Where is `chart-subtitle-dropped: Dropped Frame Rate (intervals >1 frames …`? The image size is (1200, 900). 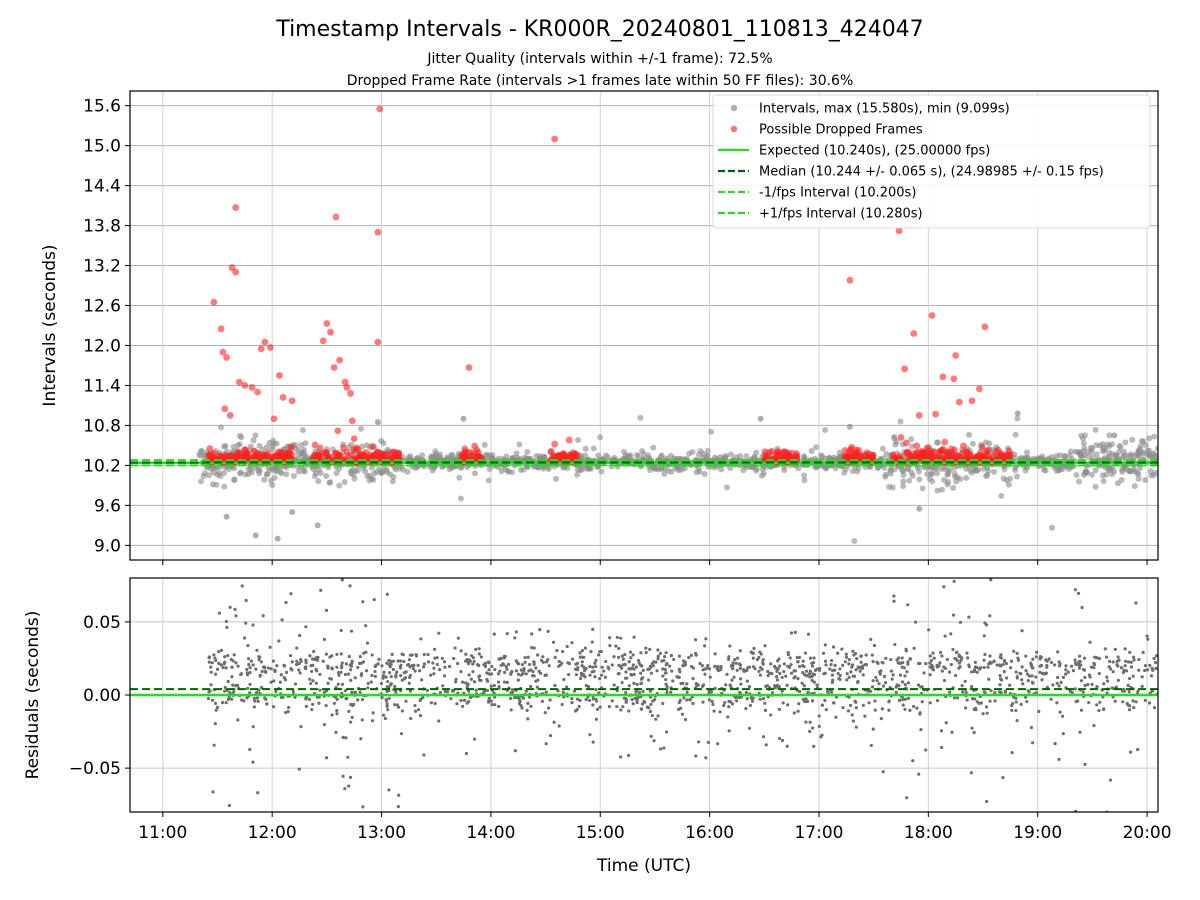 chart-subtitle-dropped: Dropped Frame Rate (intervals >1 frames … is located at coordinates (600, 81).